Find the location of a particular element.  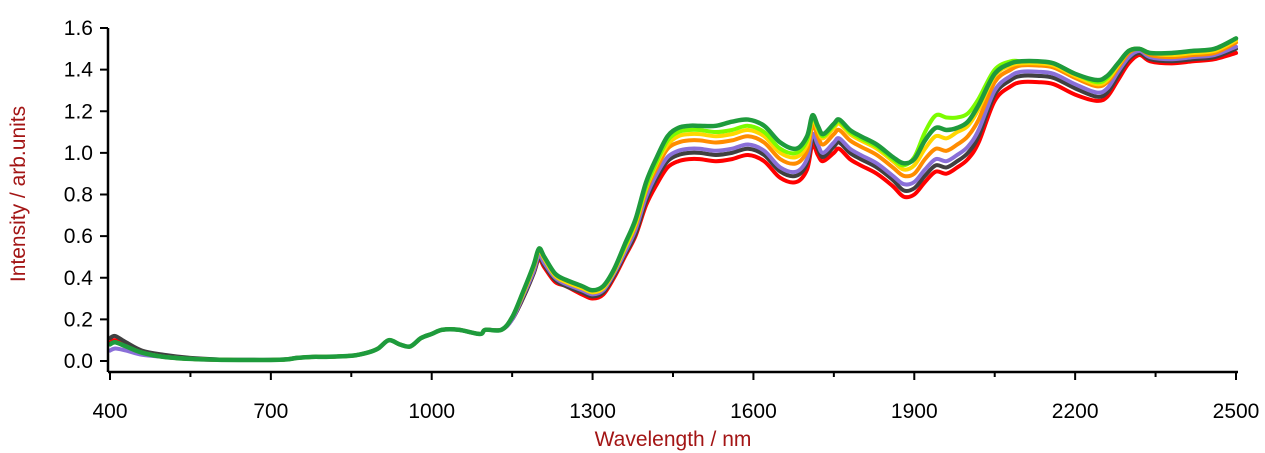

x-tick-label: 2500 is located at coordinates (1236, 411).